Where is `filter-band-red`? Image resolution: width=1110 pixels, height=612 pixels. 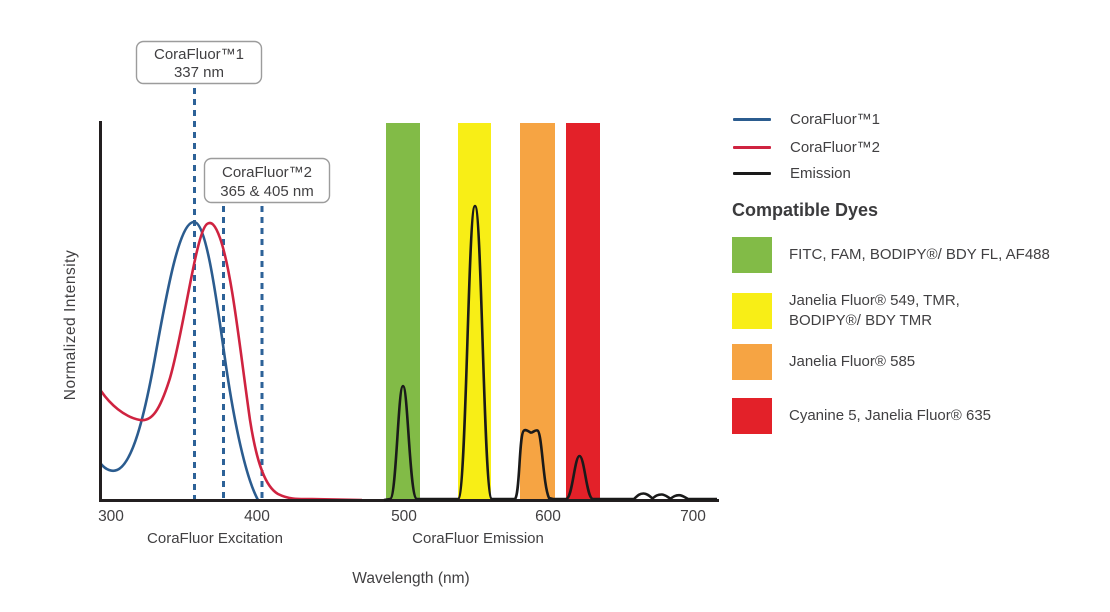 filter-band-red is located at coordinates (583, 312).